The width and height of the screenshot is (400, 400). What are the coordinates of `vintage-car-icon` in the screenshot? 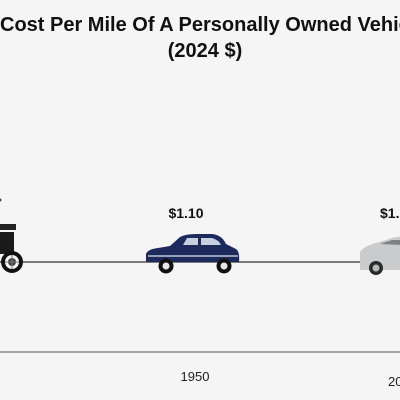 It's located at (11, 235).